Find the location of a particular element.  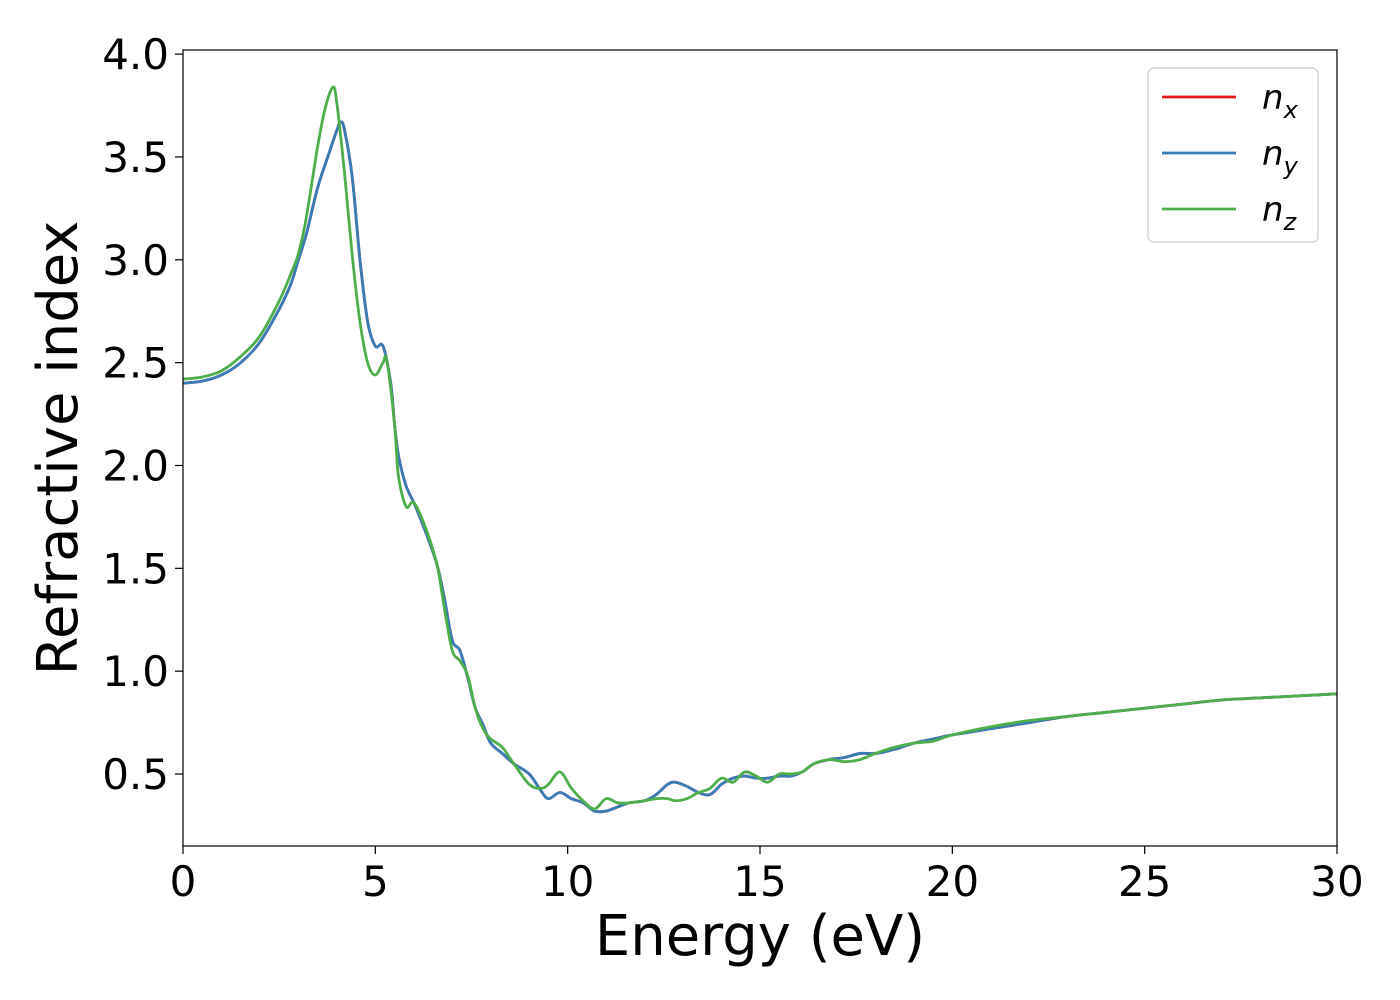

x-axis: 0 5 10 15 20 25 30 is located at coordinates (767, 876).